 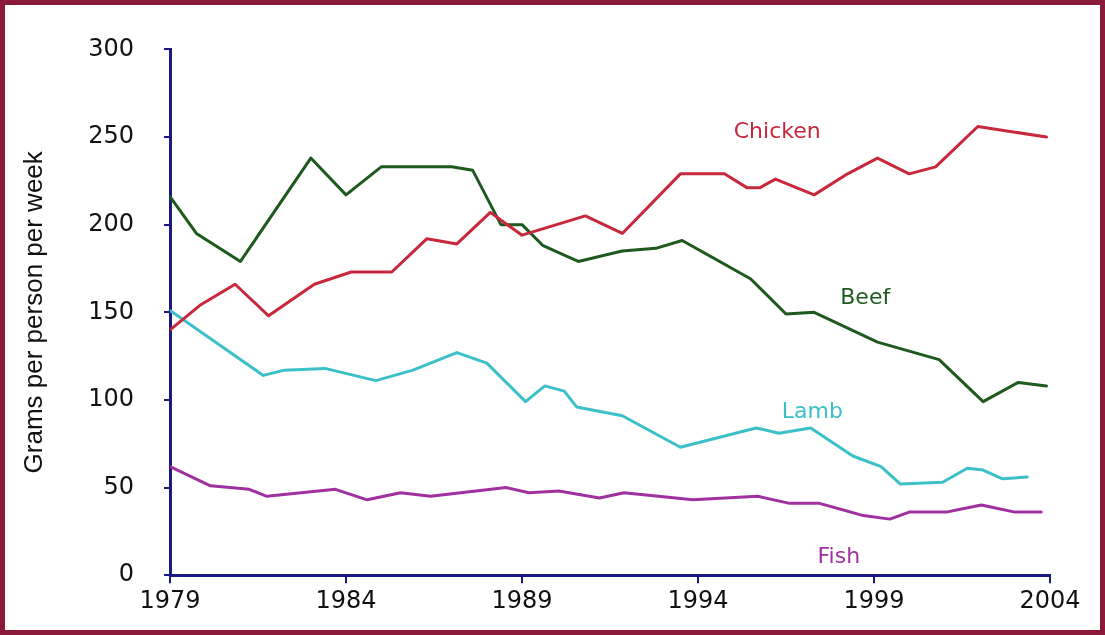 What do you see at coordinates (812, 410) in the screenshot?
I see `series-label: Lamb` at bounding box center [812, 410].